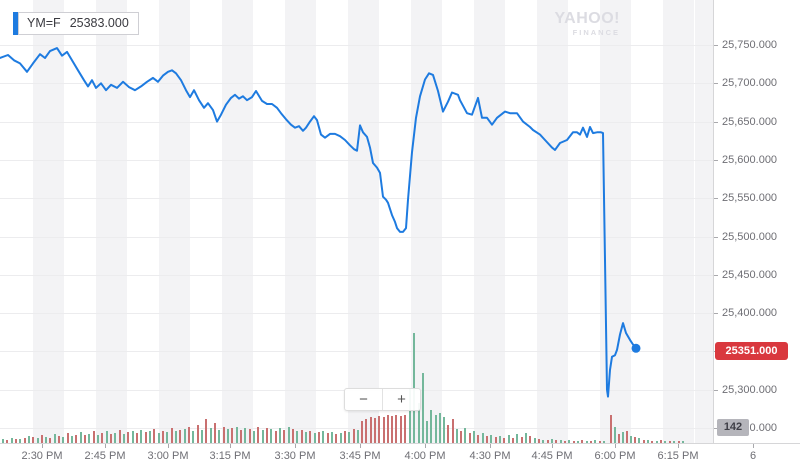 Image resolution: width=800 pixels, height=469 pixels. What do you see at coordinates (751, 351) in the screenshot?
I see `last-price-badge: 25351.000` at bounding box center [751, 351].